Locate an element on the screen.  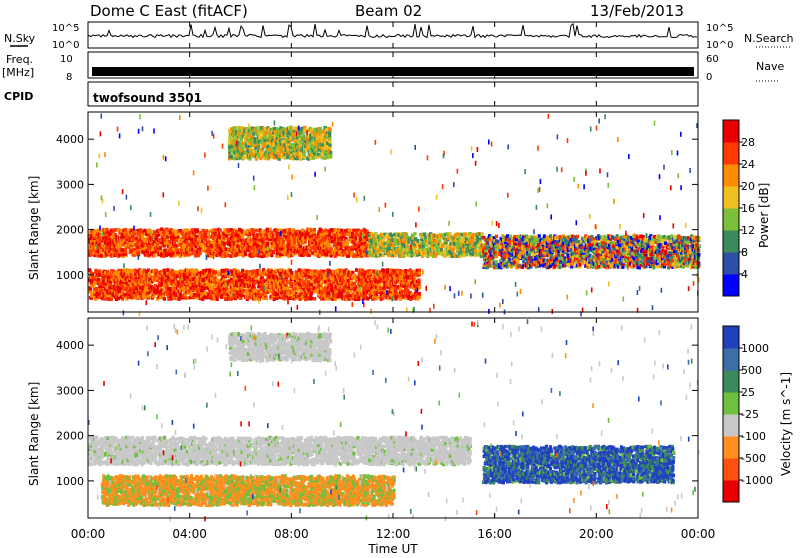
cpid-label: CPID is located at coordinates (18, 96).